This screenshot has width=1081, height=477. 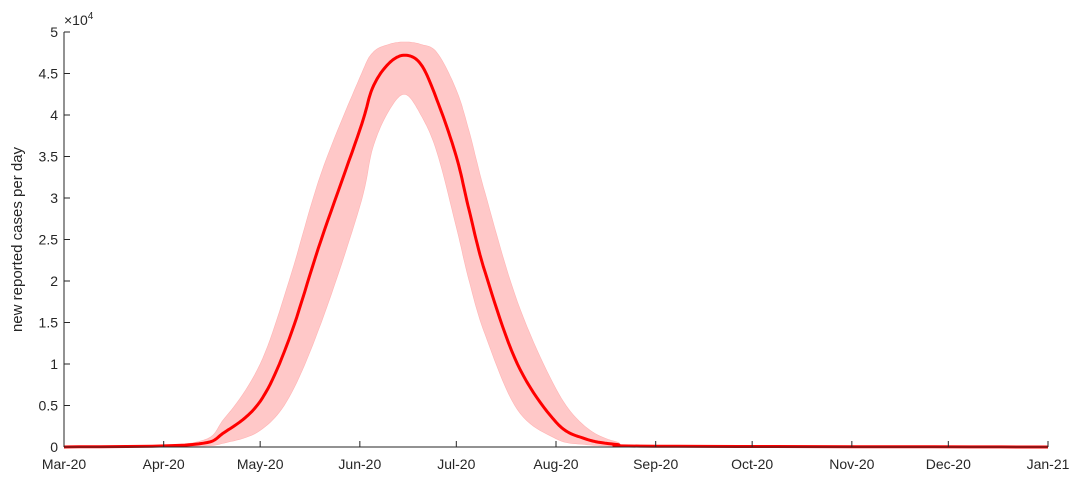 I want to click on x-tick-label: May-20, so click(x=260, y=464).